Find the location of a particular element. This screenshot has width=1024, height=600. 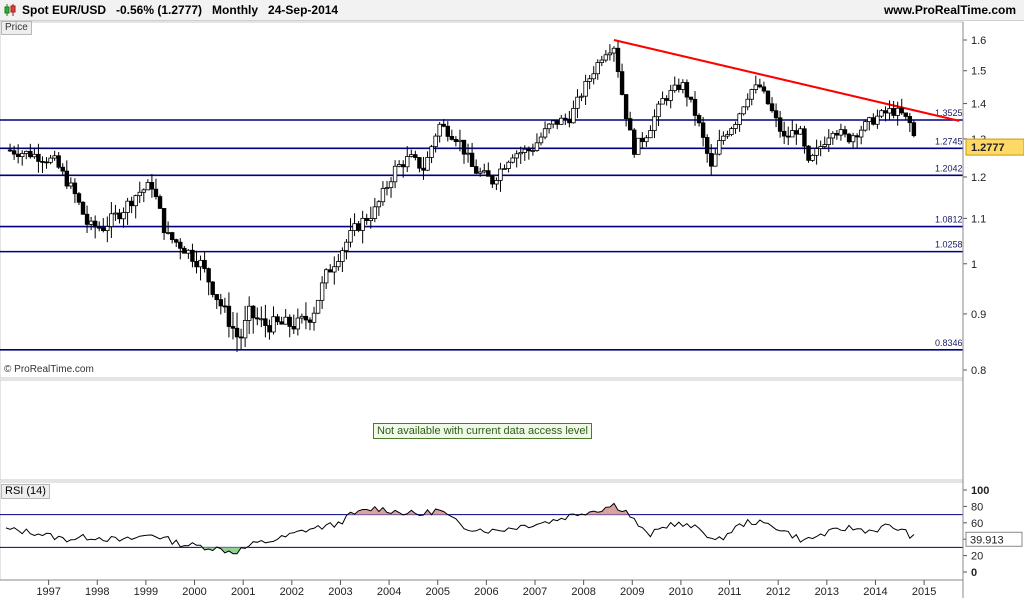

x-tick-label: 2006 is located at coordinates (486, 592).